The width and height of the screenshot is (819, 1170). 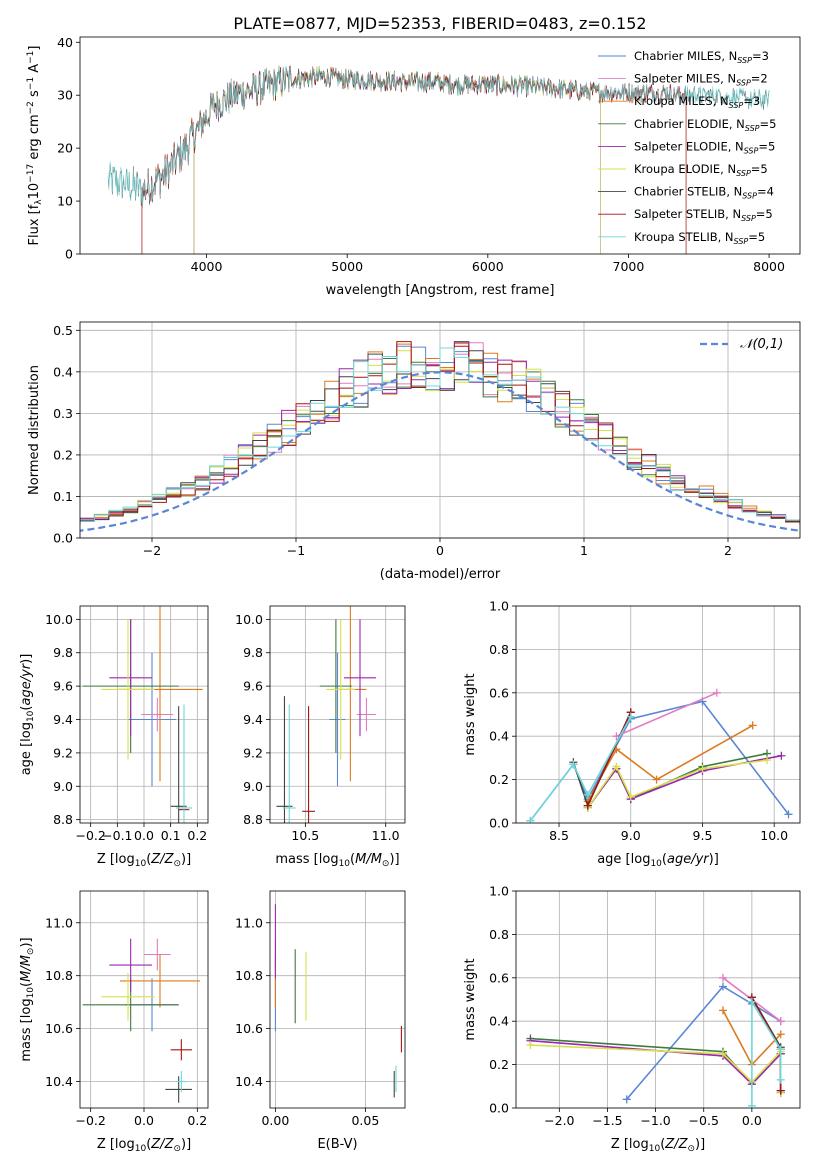 I want to click on series-kroupa-miles, so click(x=670, y=763).